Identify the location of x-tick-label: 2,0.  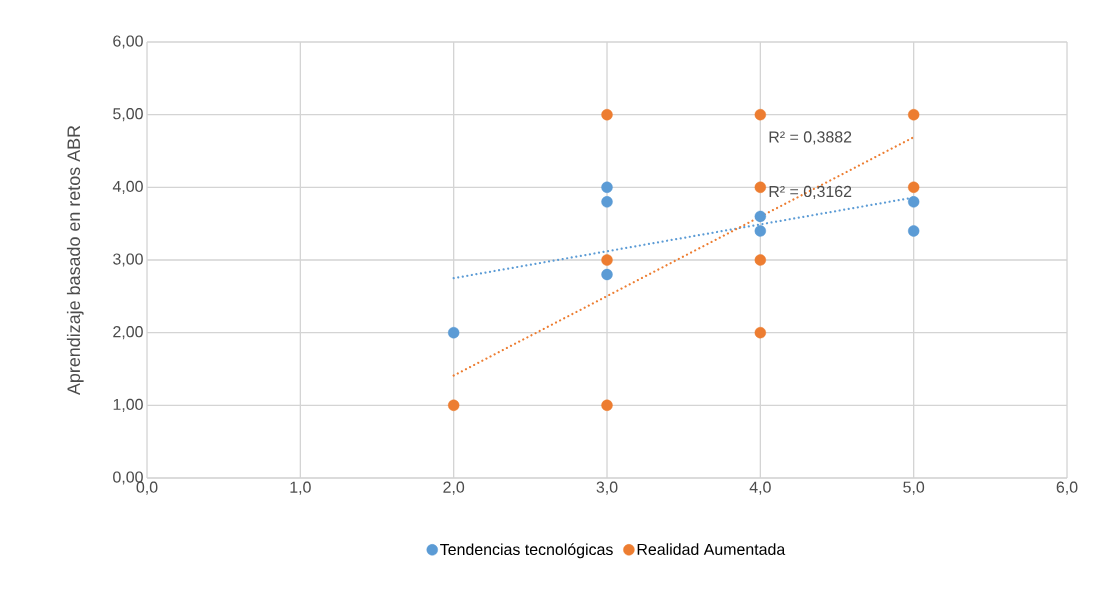
(454, 488).